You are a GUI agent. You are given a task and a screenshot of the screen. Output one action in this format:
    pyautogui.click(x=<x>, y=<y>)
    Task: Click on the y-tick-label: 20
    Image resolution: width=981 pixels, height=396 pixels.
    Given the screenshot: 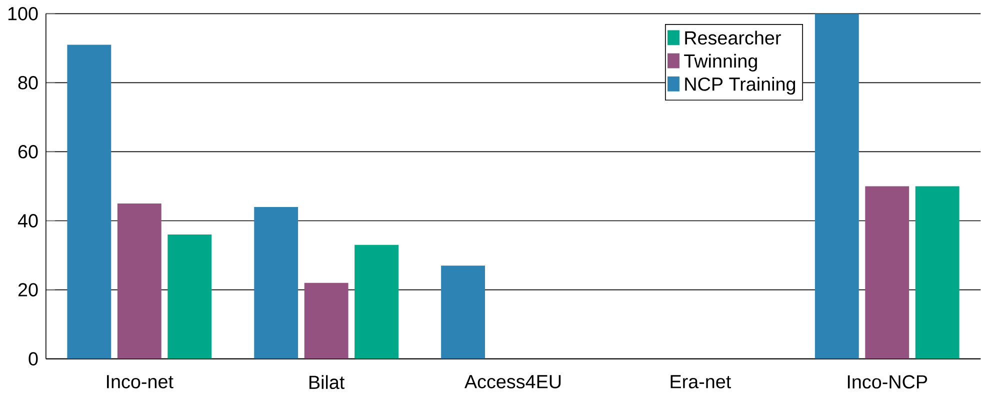 What is the action you would take?
    pyautogui.click(x=28, y=289)
    